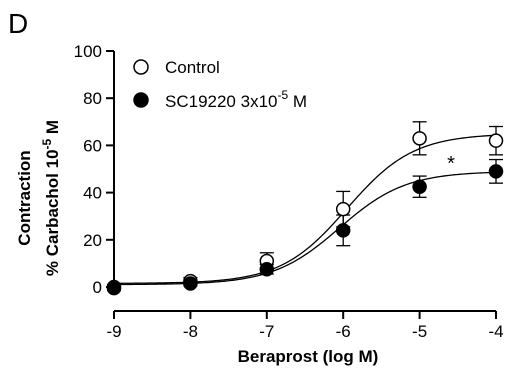  Describe the element at coordinates (308, 356) in the screenshot. I see `x-axis-label: Beraprost (log M)` at that location.